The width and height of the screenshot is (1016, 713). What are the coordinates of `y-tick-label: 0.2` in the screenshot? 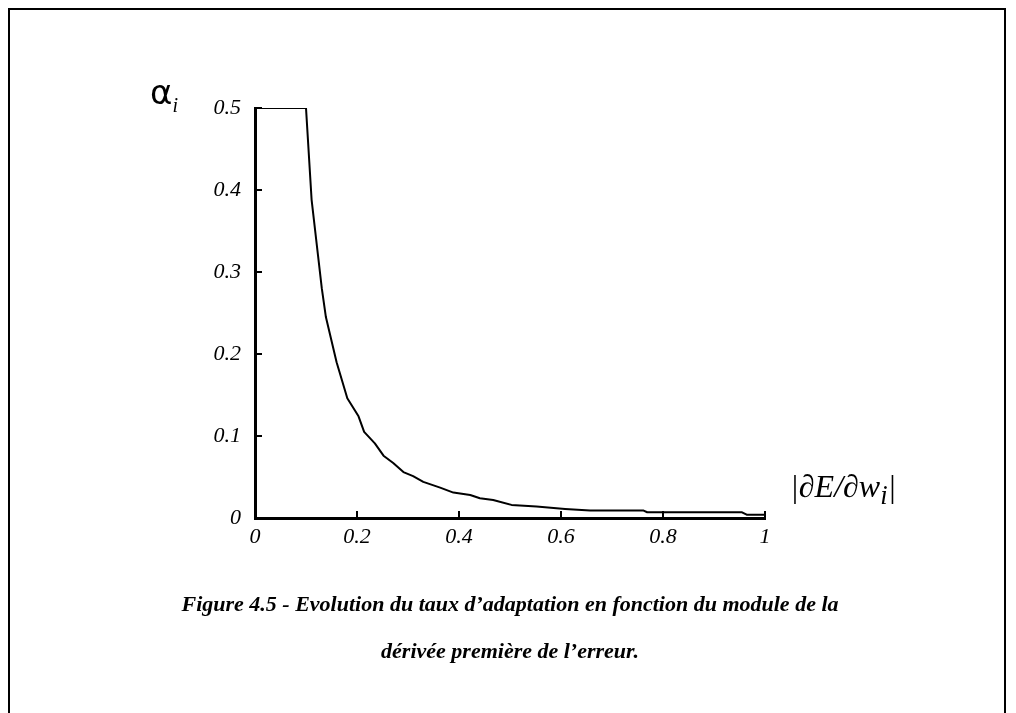 It's located at (227, 352).